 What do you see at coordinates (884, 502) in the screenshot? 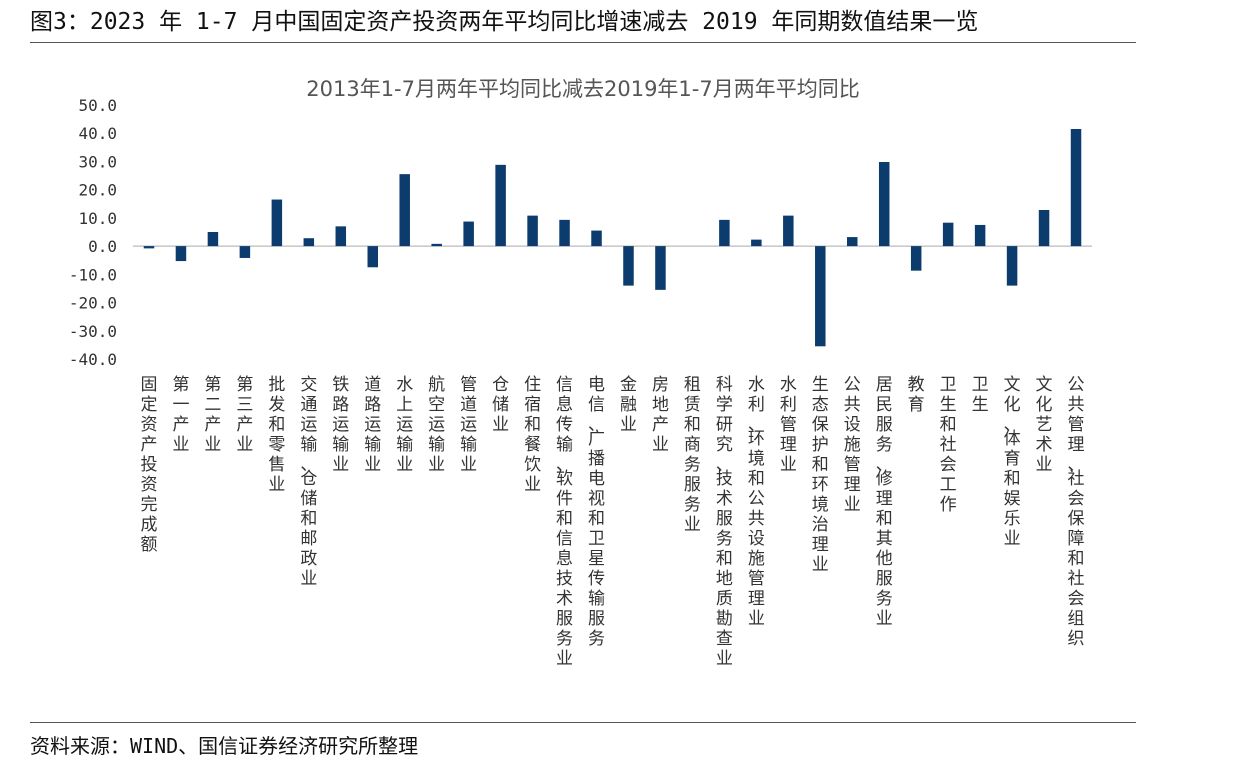
I see `x-tick-label: 居民服务、修理和其他服务业` at bounding box center [884, 502].